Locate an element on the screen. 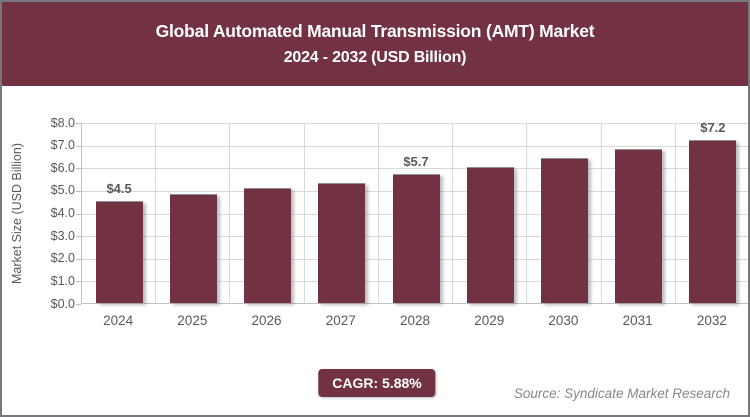 This screenshot has height=417, width=750. y-tick-label: $8.0 is located at coordinates (62, 122).